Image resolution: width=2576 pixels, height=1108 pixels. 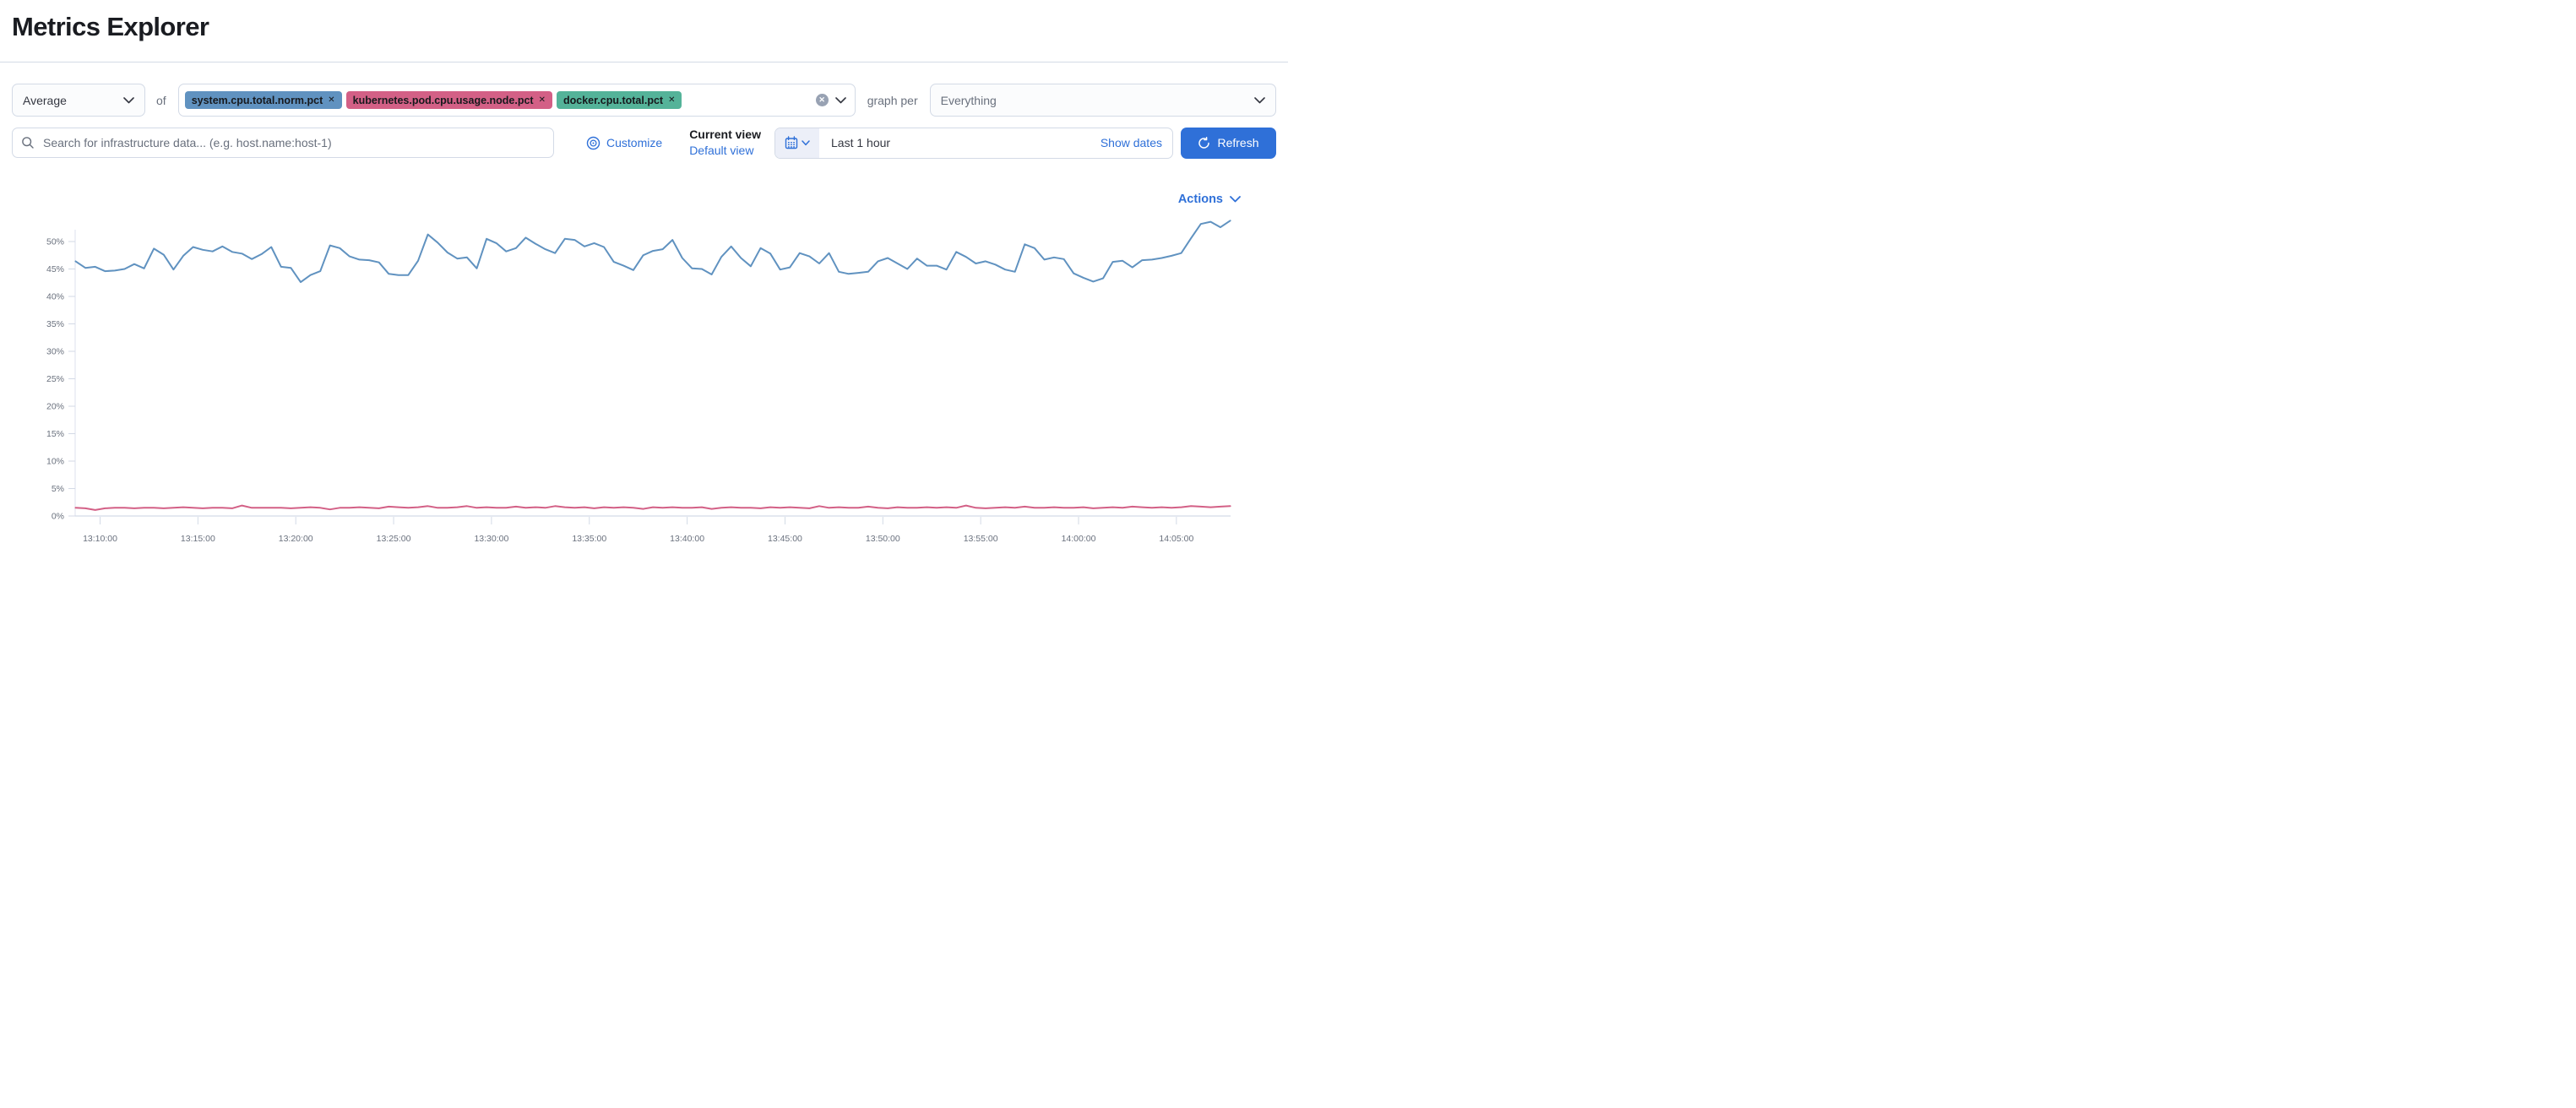 I want to click on view-selector: Current view Default view, so click(x=725, y=143).